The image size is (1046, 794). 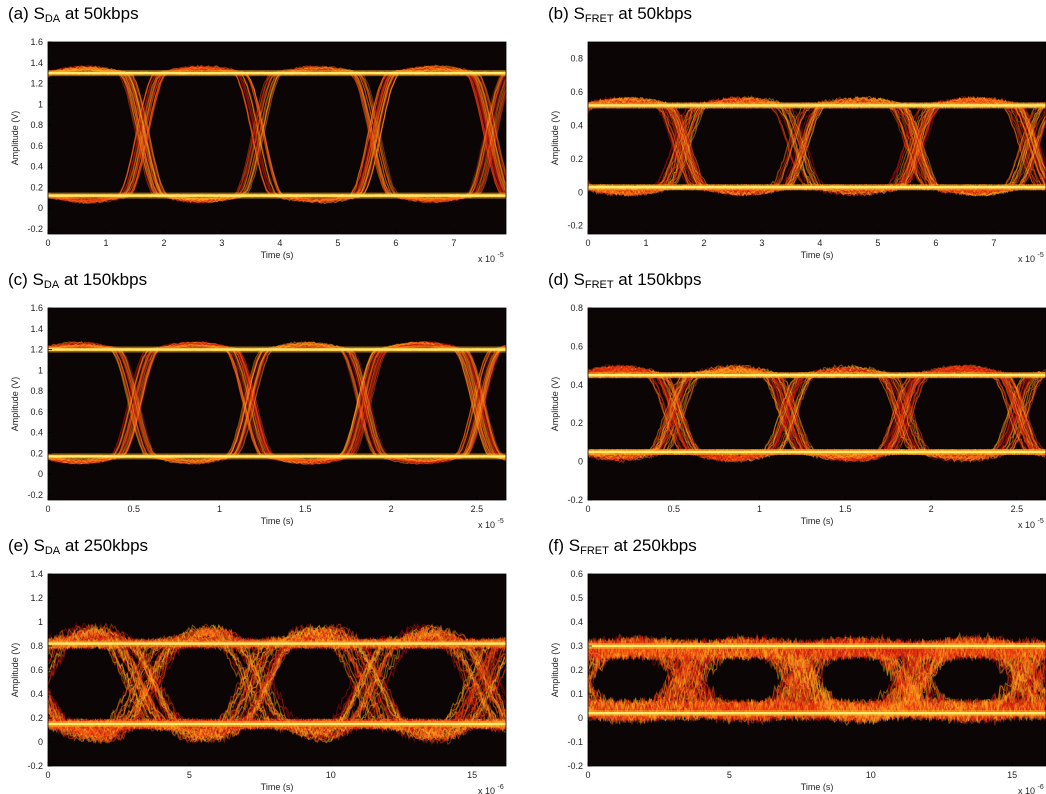 I want to click on y-tick-label: 0.3, so click(x=576, y=646).